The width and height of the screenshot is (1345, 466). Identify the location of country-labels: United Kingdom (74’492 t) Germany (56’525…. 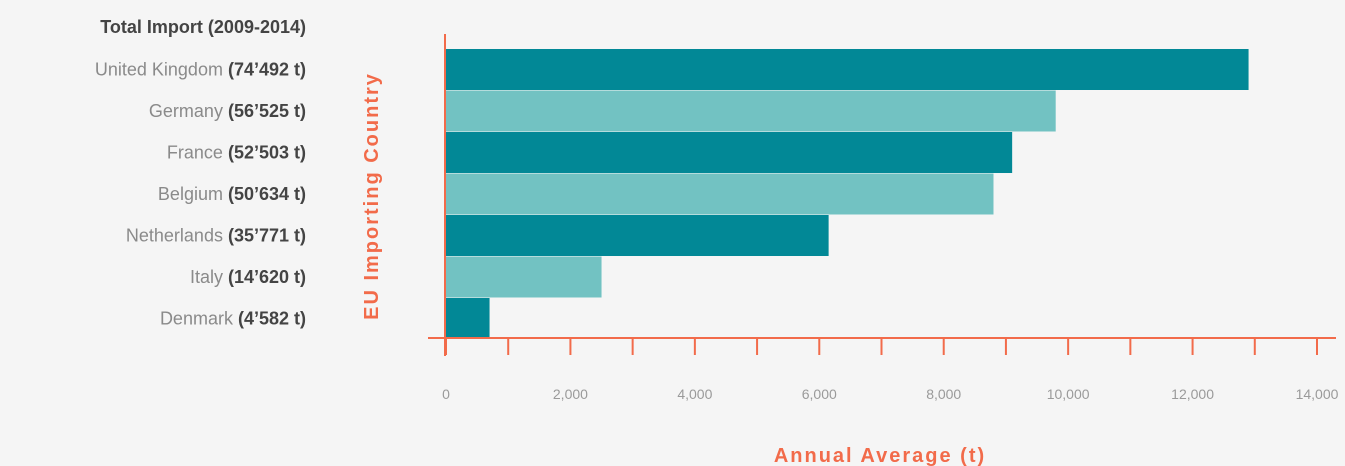
(200, 194).